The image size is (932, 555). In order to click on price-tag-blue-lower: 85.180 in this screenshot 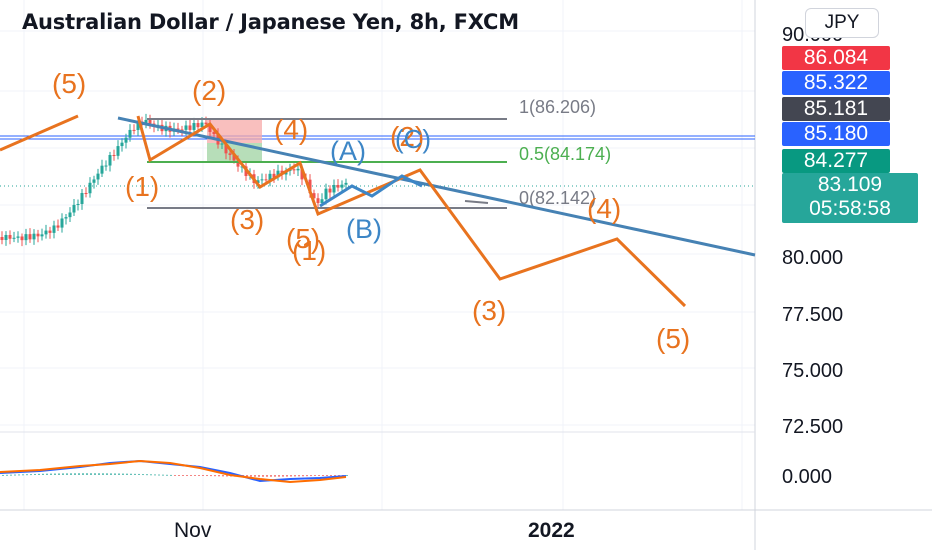, I will do `click(836, 134)`.